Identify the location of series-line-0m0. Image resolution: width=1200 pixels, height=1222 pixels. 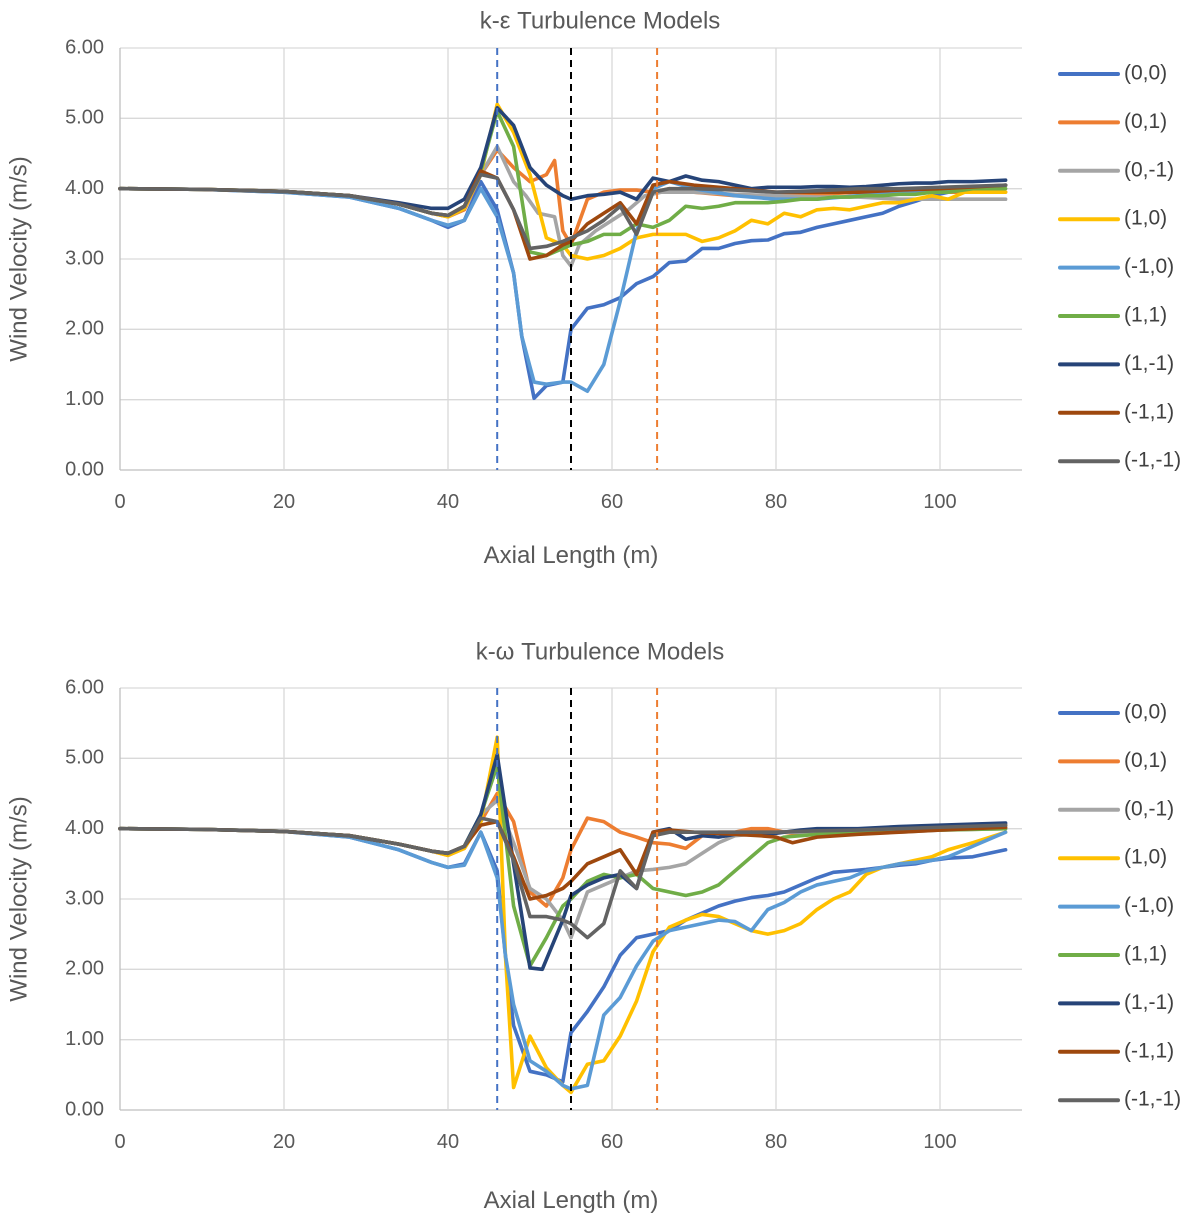
(563, 290).